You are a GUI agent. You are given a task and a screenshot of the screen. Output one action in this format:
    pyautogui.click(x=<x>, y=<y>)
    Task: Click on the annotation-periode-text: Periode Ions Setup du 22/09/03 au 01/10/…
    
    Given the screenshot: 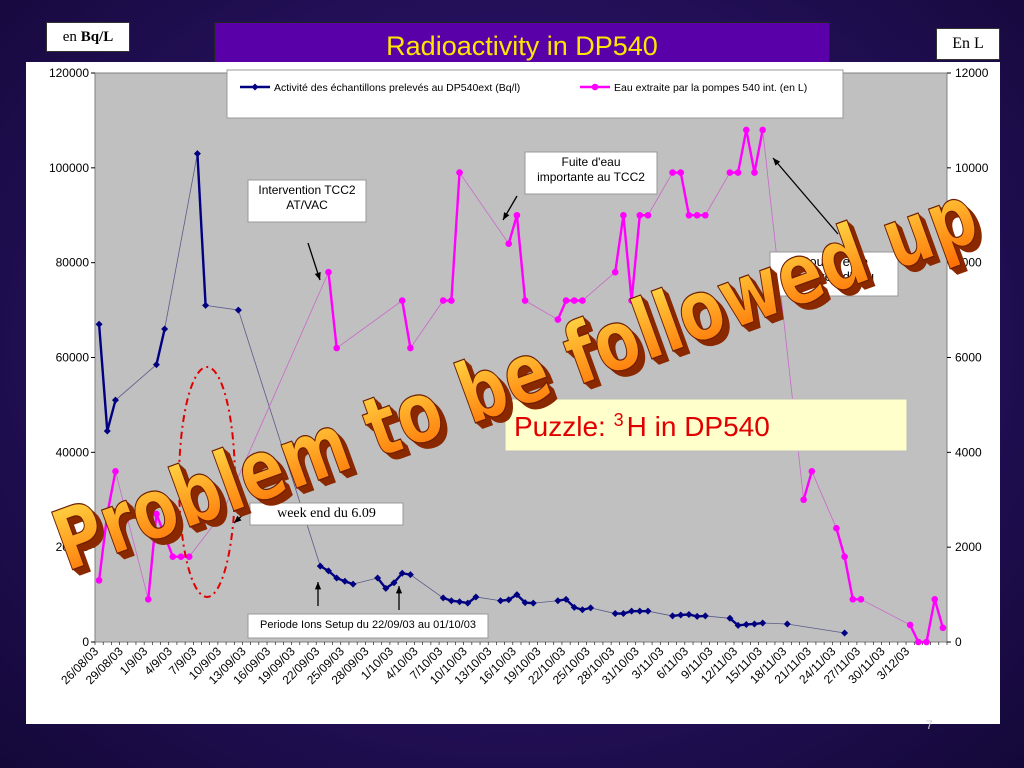 What is the action you would take?
    pyautogui.click(x=368, y=625)
    